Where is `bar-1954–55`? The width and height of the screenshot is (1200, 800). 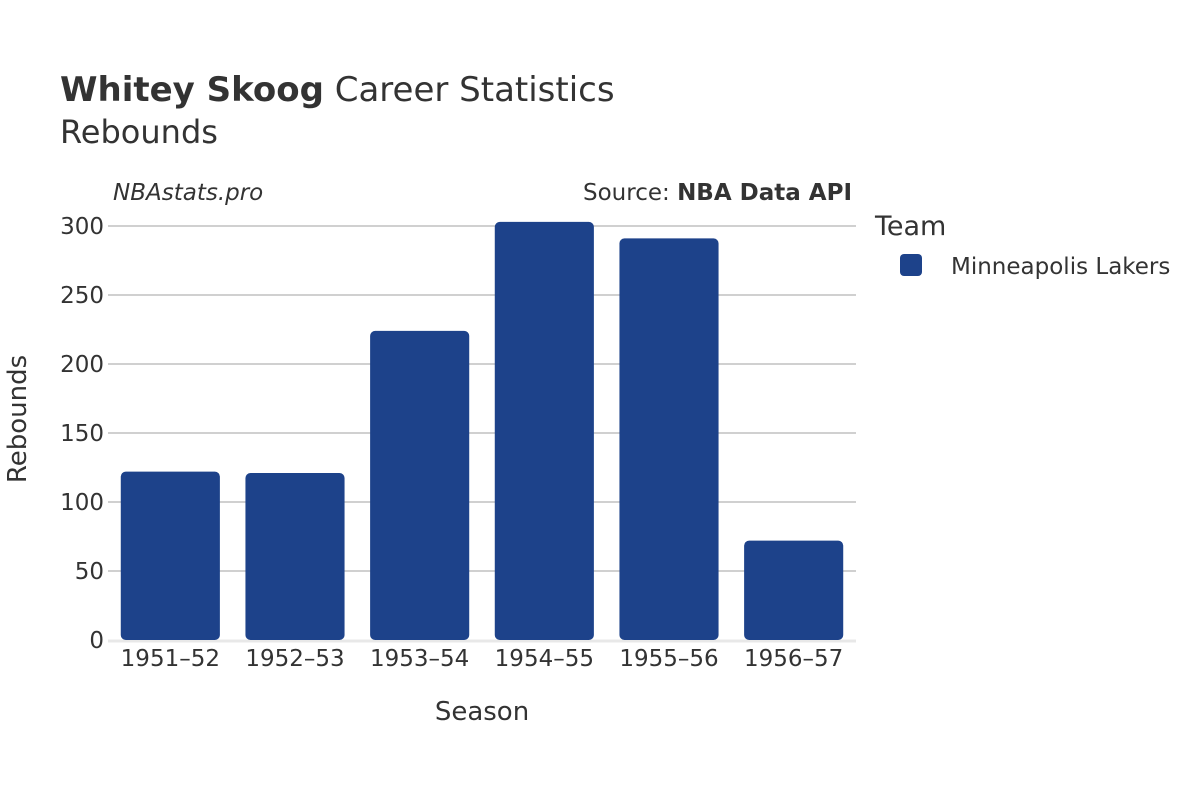
bar-1954–55 is located at coordinates (544, 431).